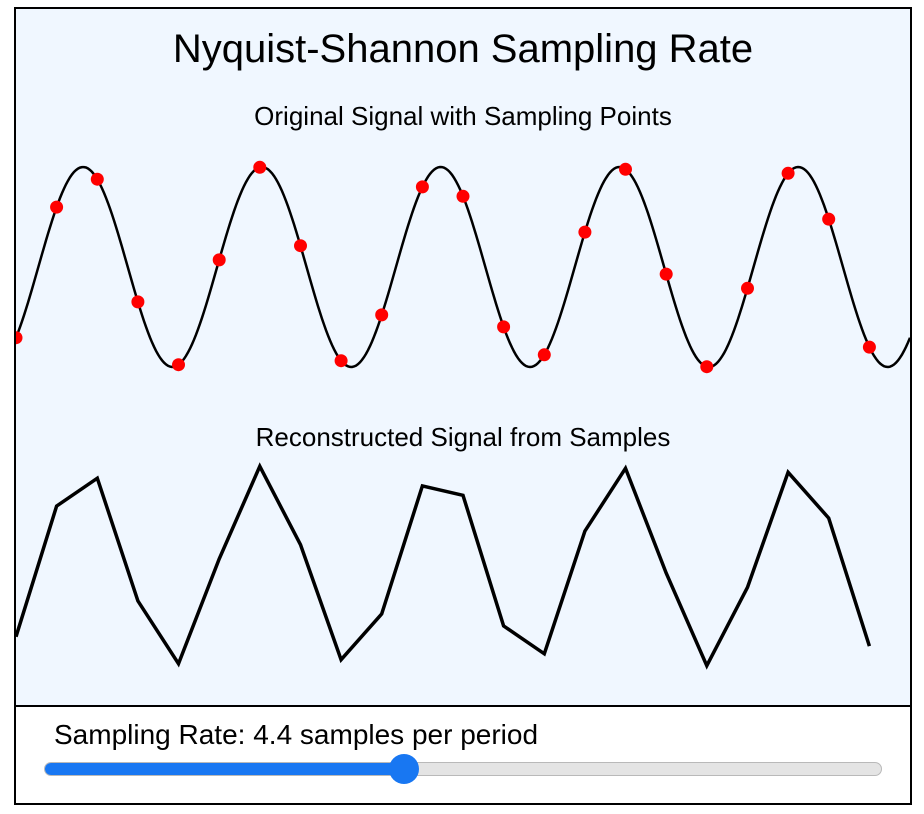  I want to click on controls-panel: Sampling Rate: 4.4 samples per period, so click(463, 755).